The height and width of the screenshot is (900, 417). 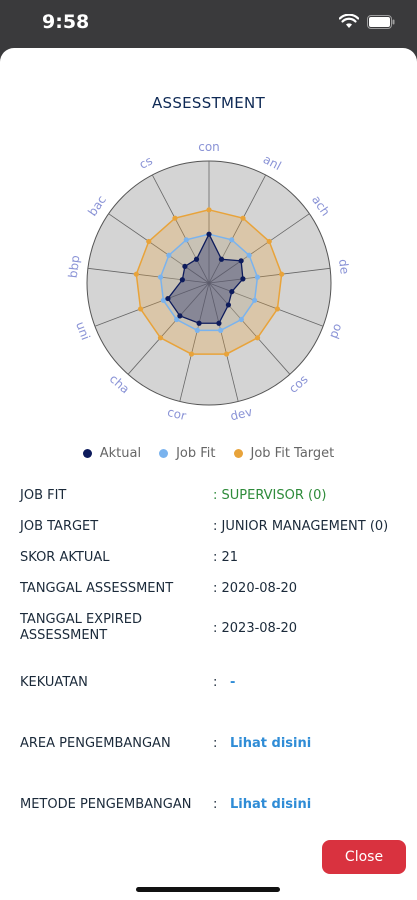 What do you see at coordinates (344, 266) in the screenshot?
I see `axis-label-de: de` at bounding box center [344, 266].